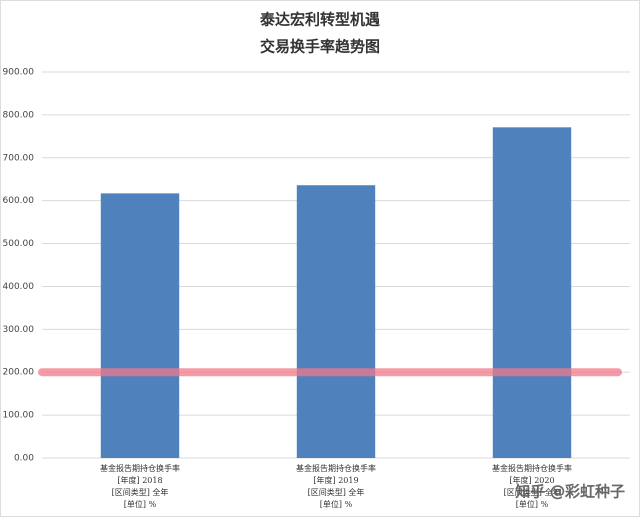 Image resolution: width=640 pixels, height=517 pixels. I want to click on x-tick-label: 基金报告期持仓换手率[年度] 2020 [区间类型] 全年[单位] %, so click(532, 486).